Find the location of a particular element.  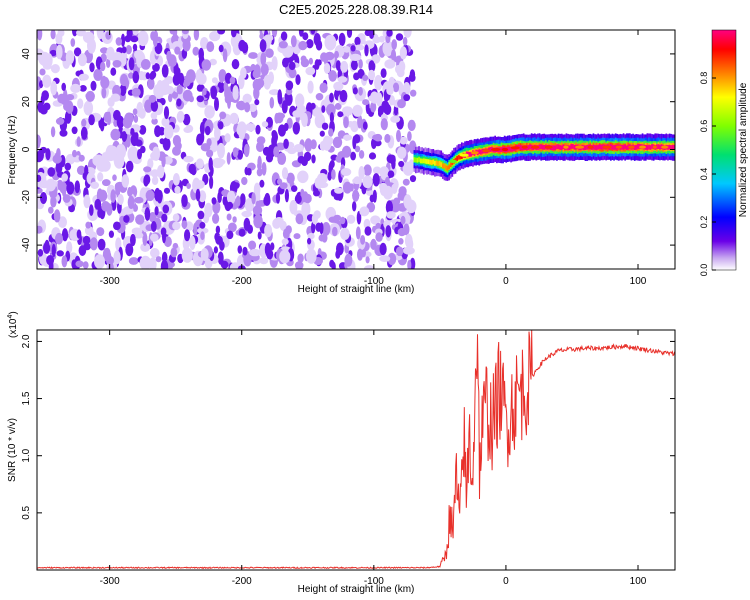

colorbar-tick-label: 0.2 is located at coordinates (704, 222).